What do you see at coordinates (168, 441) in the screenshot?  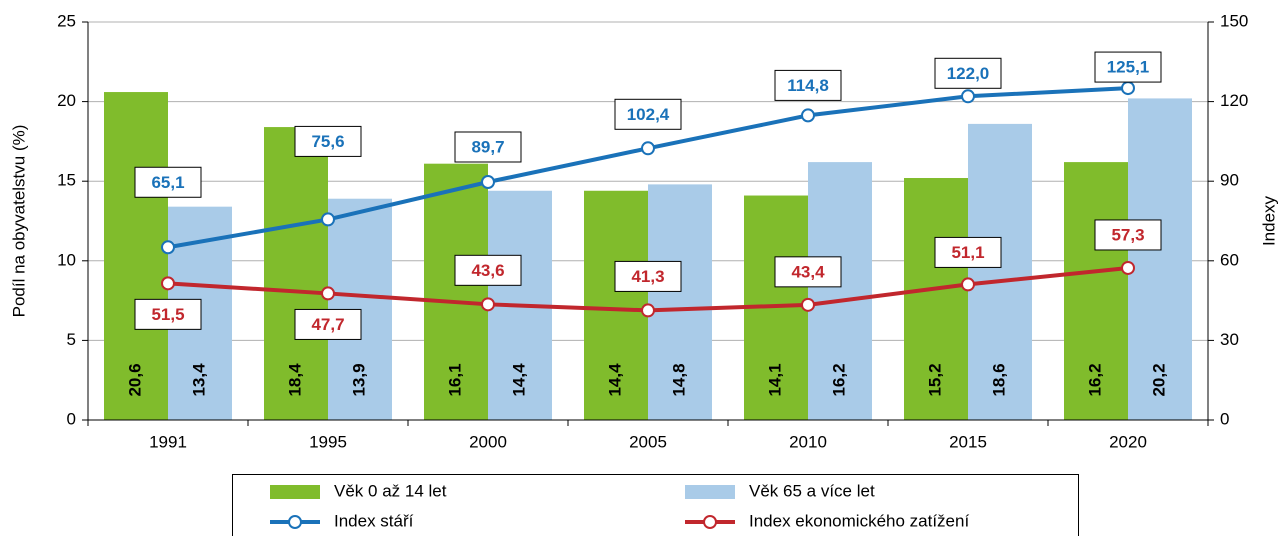 I see `x-tick-label: 1991` at bounding box center [168, 441].